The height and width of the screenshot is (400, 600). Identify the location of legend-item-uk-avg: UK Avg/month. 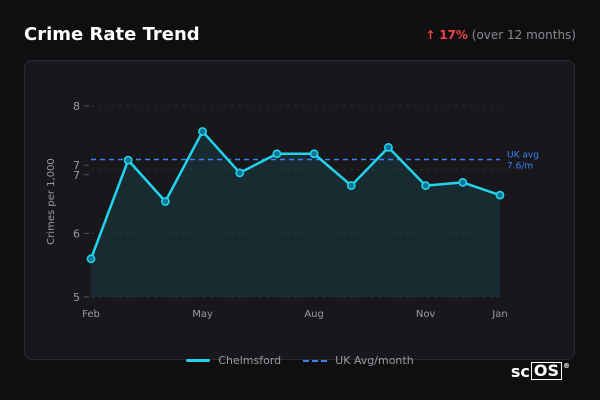
(358, 360).